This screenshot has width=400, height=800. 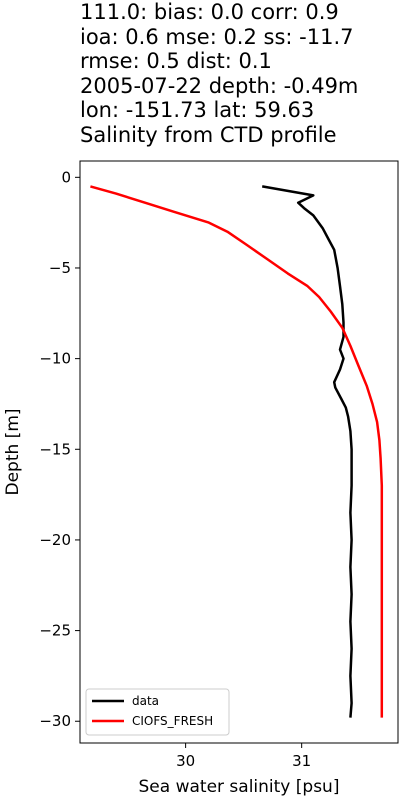 I want to click on y-tick-label: −15, so click(x=55, y=449).